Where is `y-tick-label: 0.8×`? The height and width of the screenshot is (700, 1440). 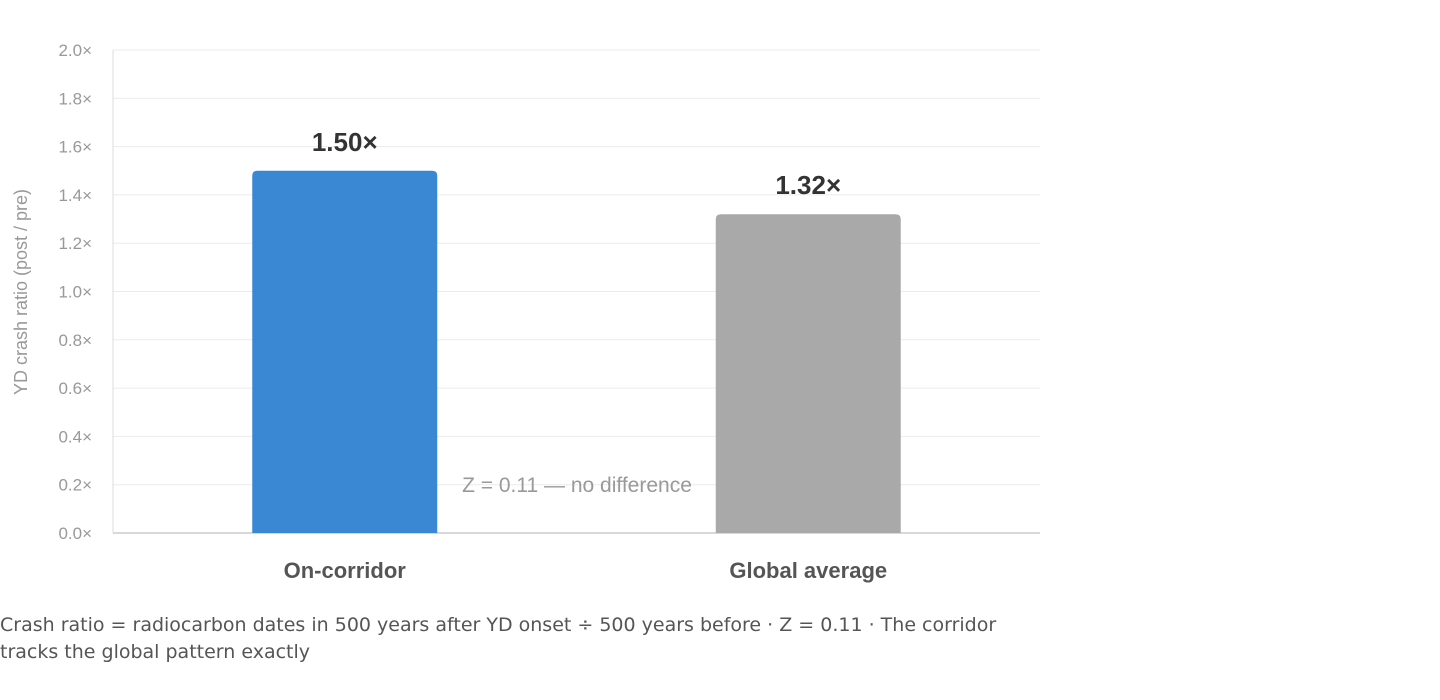 y-tick-label: 0.8× is located at coordinates (75, 340).